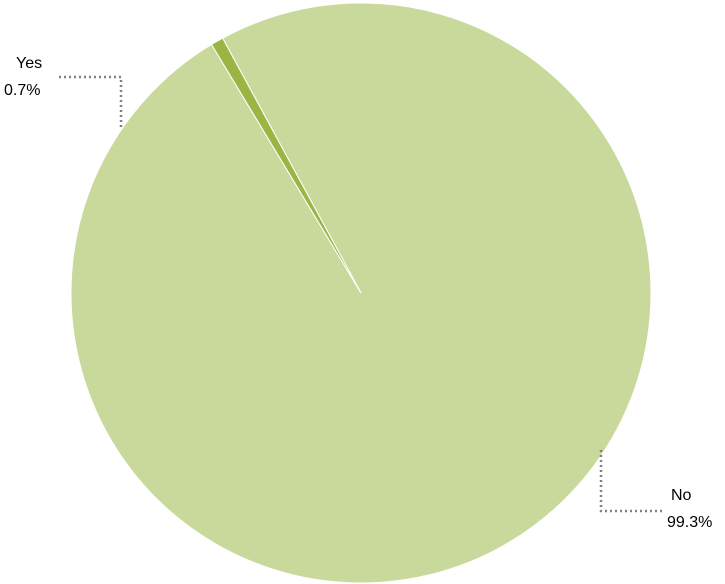 The width and height of the screenshot is (725, 584). Describe the element at coordinates (689, 522) in the screenshot. I see `data-label-no-value: 99.3%` at that location.